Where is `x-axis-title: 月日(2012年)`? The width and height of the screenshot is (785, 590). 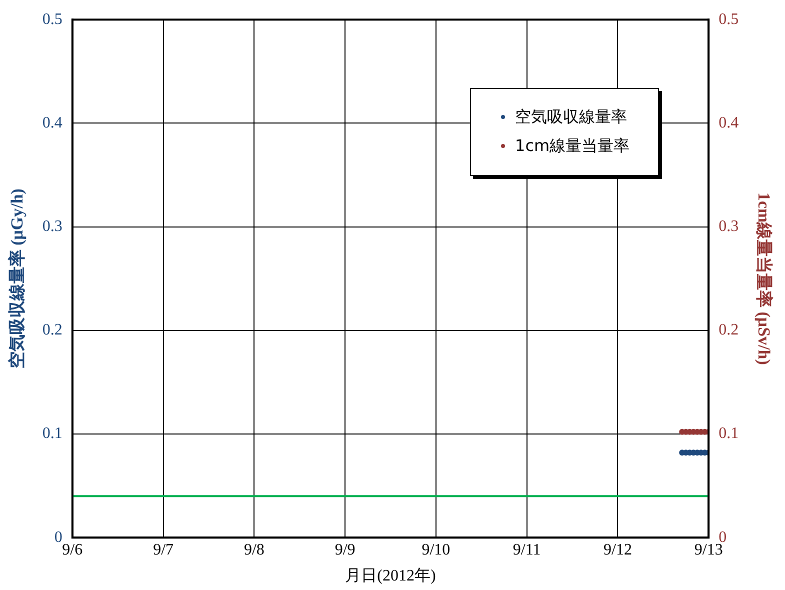 x-axis-title: 月日(2012年) is located at coordinates (390, 576).